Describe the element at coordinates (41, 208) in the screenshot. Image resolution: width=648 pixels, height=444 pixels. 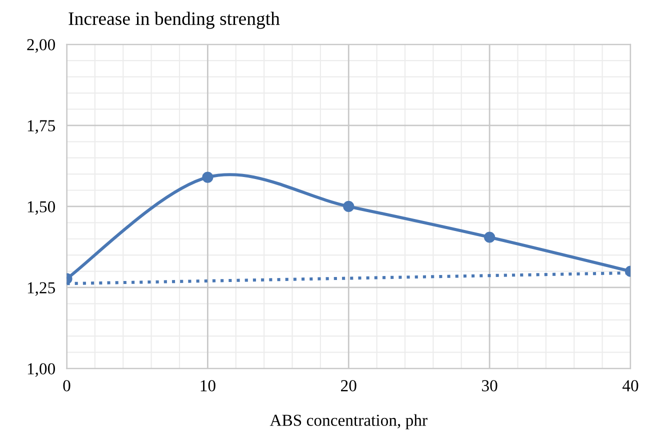
I see `y-tick-label: 1,50` at that location.